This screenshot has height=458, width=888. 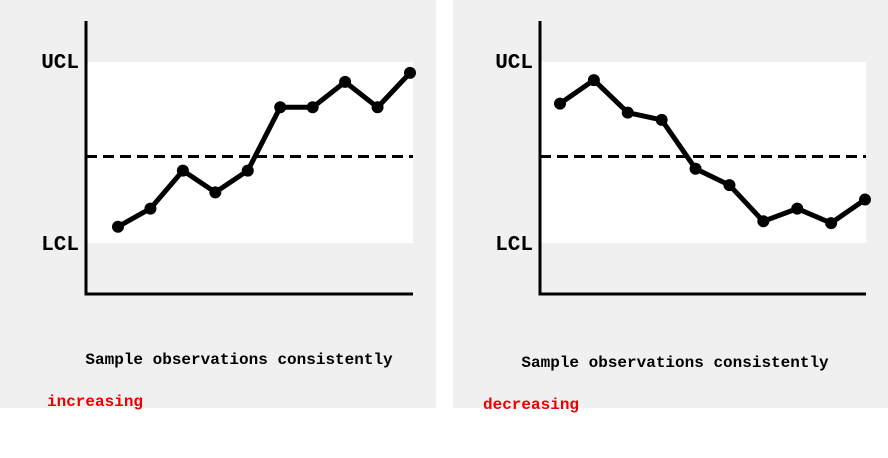 I want to click on caption-highlight: decreasing, so click(x=531, y=405).